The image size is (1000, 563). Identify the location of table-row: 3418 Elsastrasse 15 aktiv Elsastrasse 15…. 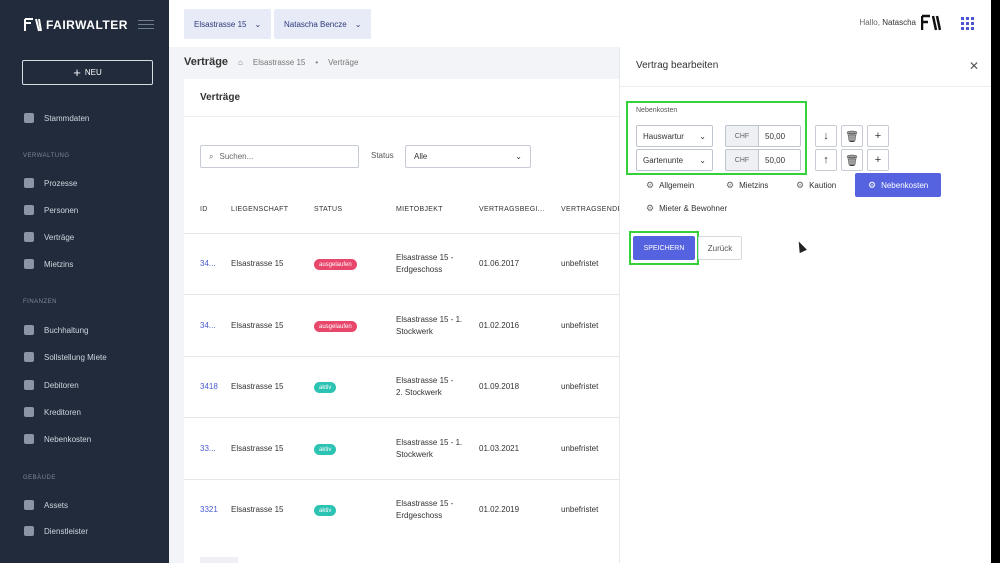
(402, 387).